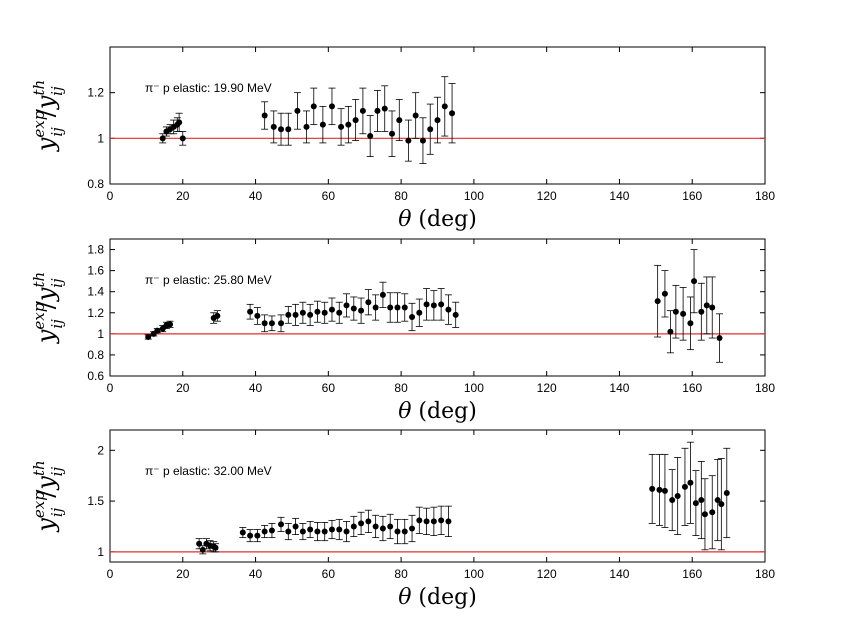 This screenshot has height=635, width=845. What do you see at coordinates (95, 292) in the screenshot?
I see `y-tick-label: 1.4` at bounding box center [95, 292].